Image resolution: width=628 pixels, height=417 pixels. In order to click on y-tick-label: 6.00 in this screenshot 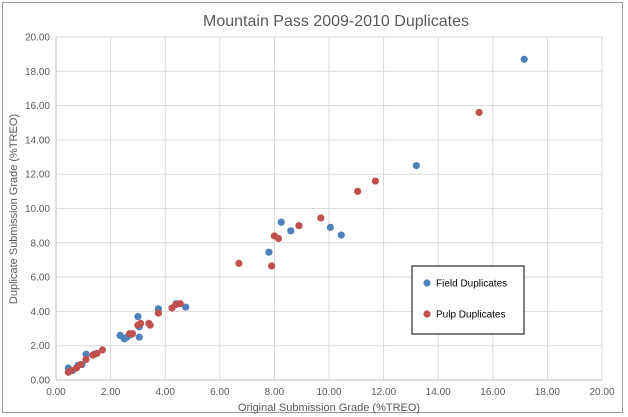, I will do `click(41, 278)`.